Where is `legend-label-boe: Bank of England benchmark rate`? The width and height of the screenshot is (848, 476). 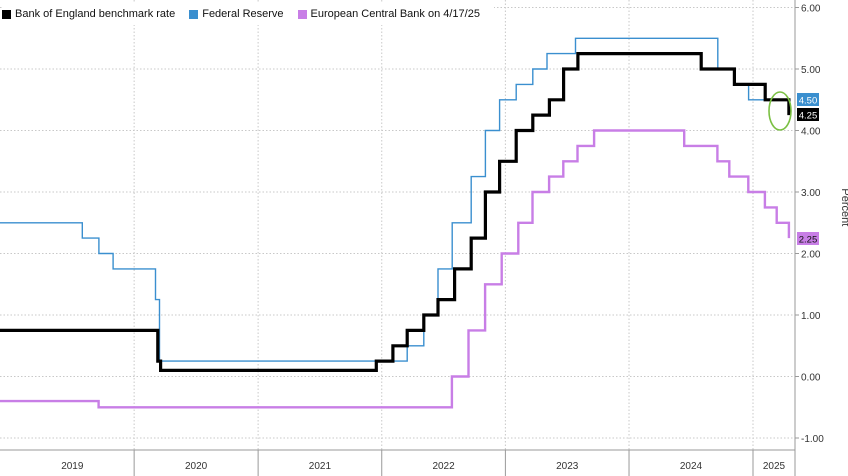
legend-label-boe: Bank of England benchmark rate is located at coordinates (95, 14).